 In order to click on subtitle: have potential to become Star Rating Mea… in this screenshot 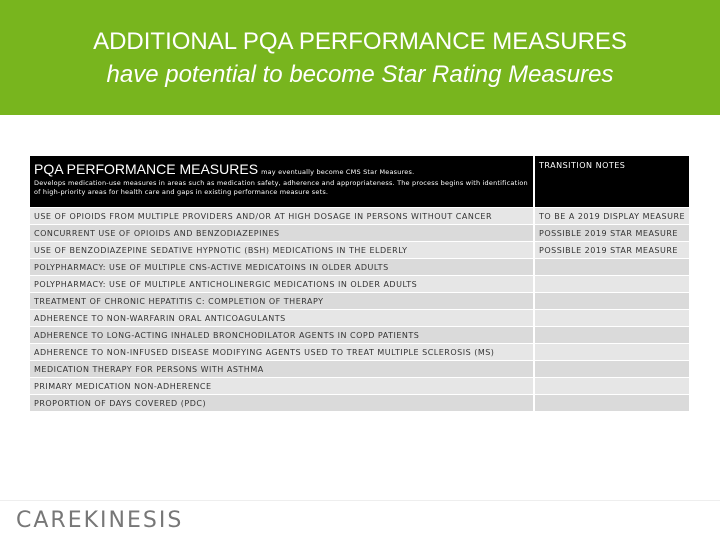, I will do `click(360, 74)`.